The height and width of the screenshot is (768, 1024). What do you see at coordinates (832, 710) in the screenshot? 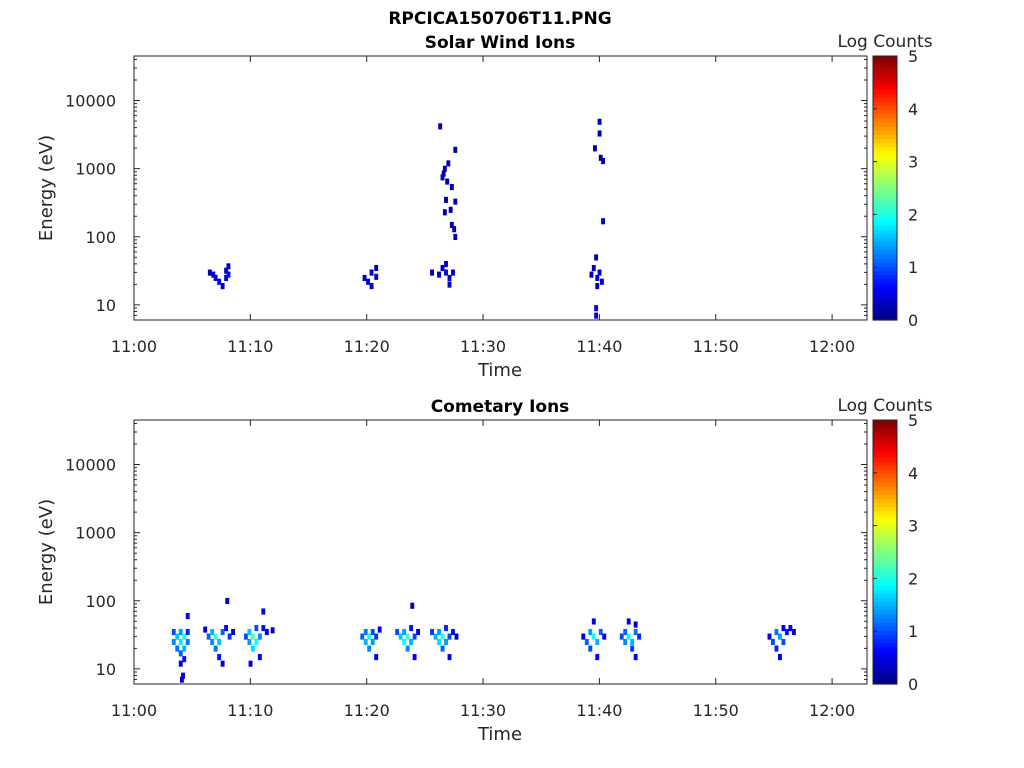
I see `x-tick-label: 12:00` at bounding box center [832, 710].